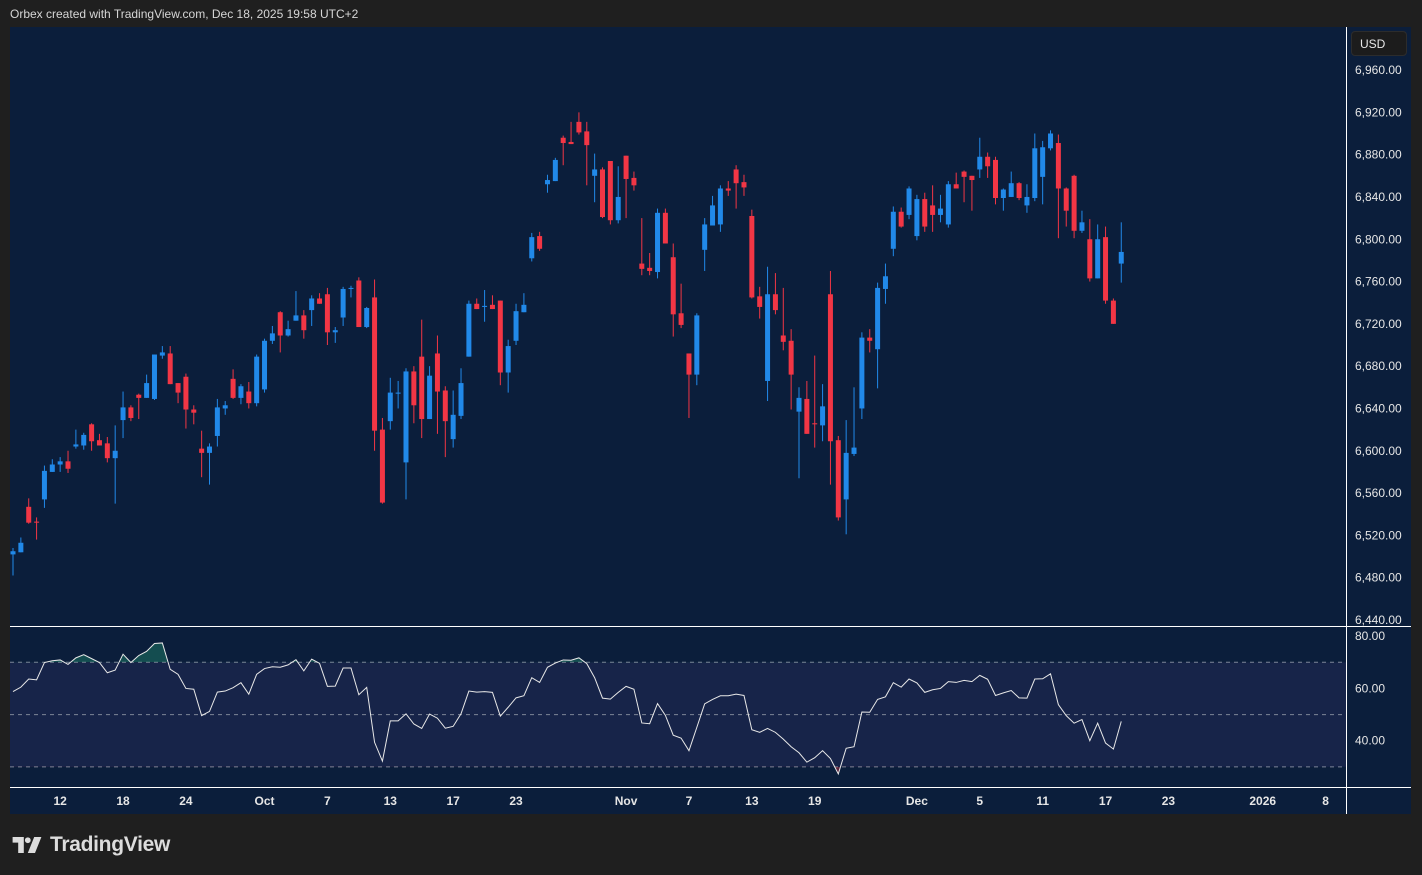 The image size is (1422, 875). Describe the element at coordinates (327, 801) in the screenshot. I see `time-tick-label: 7` at that location.